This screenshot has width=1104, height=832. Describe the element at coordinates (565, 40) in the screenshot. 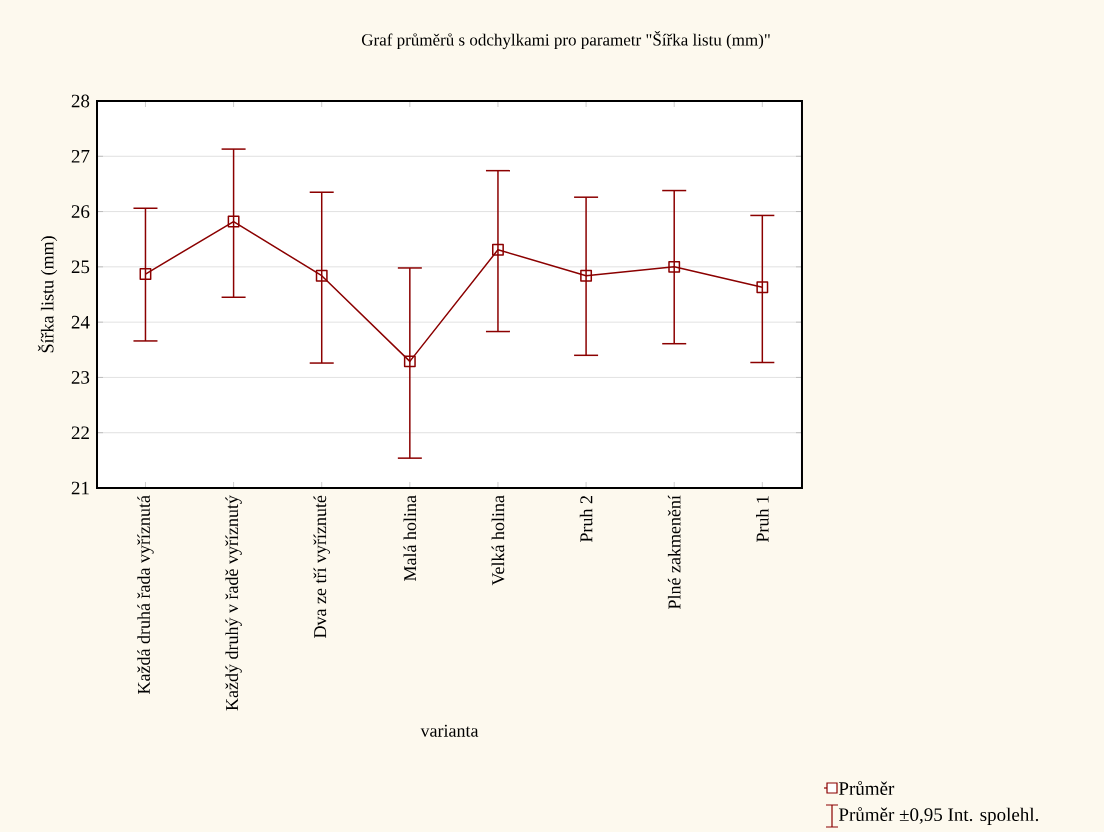

I see `chart-title: Graf průměrů s odchylkami pro parametr "Šířka listu (mm)"` at that location.